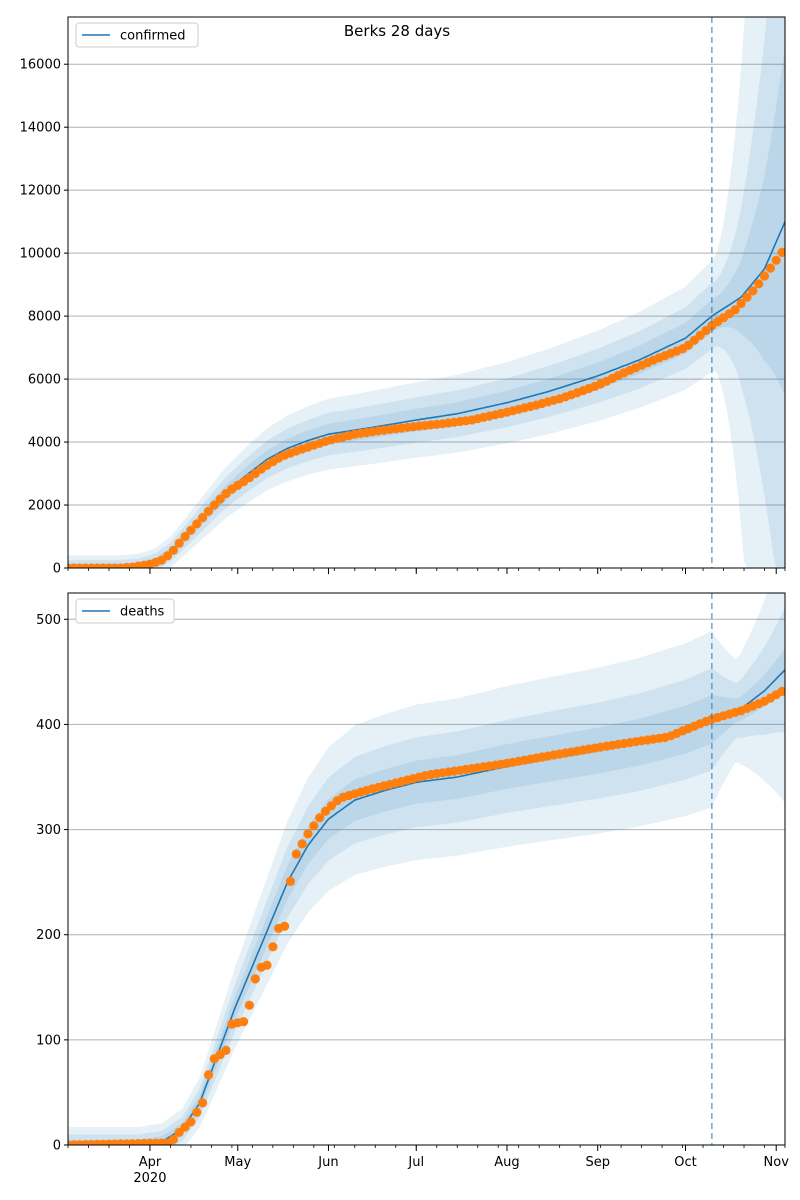 Image resolution: width=800 pixels, height=1200 pixels. Describe the element at coordinates (777, 1162) in the screenshot. I see `x-tick-label: Nov` at that location.